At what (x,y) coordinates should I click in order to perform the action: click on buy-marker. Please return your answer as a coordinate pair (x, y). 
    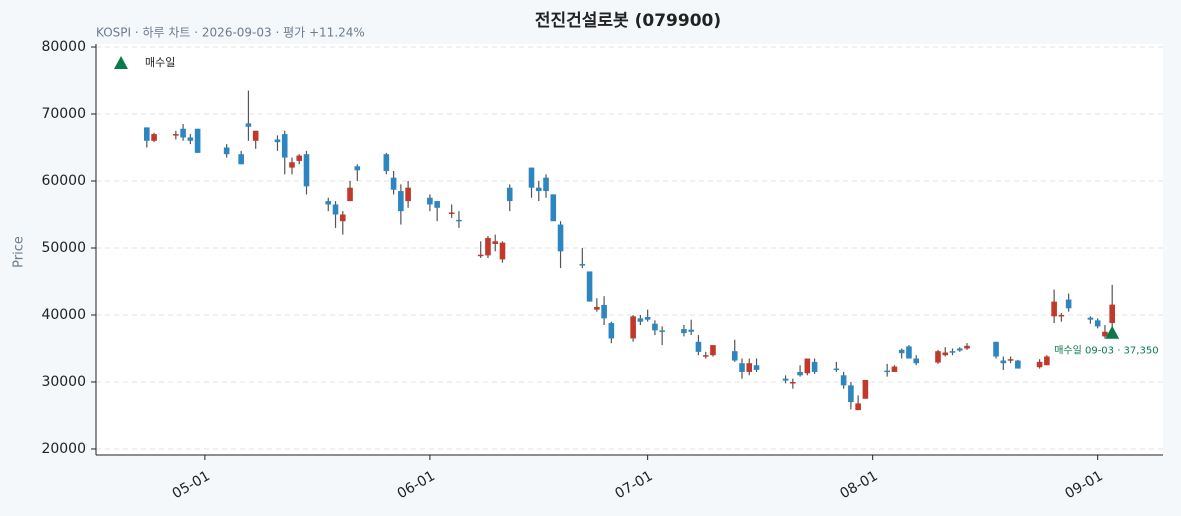
    Looking at the image, I should click on (1112, 332).